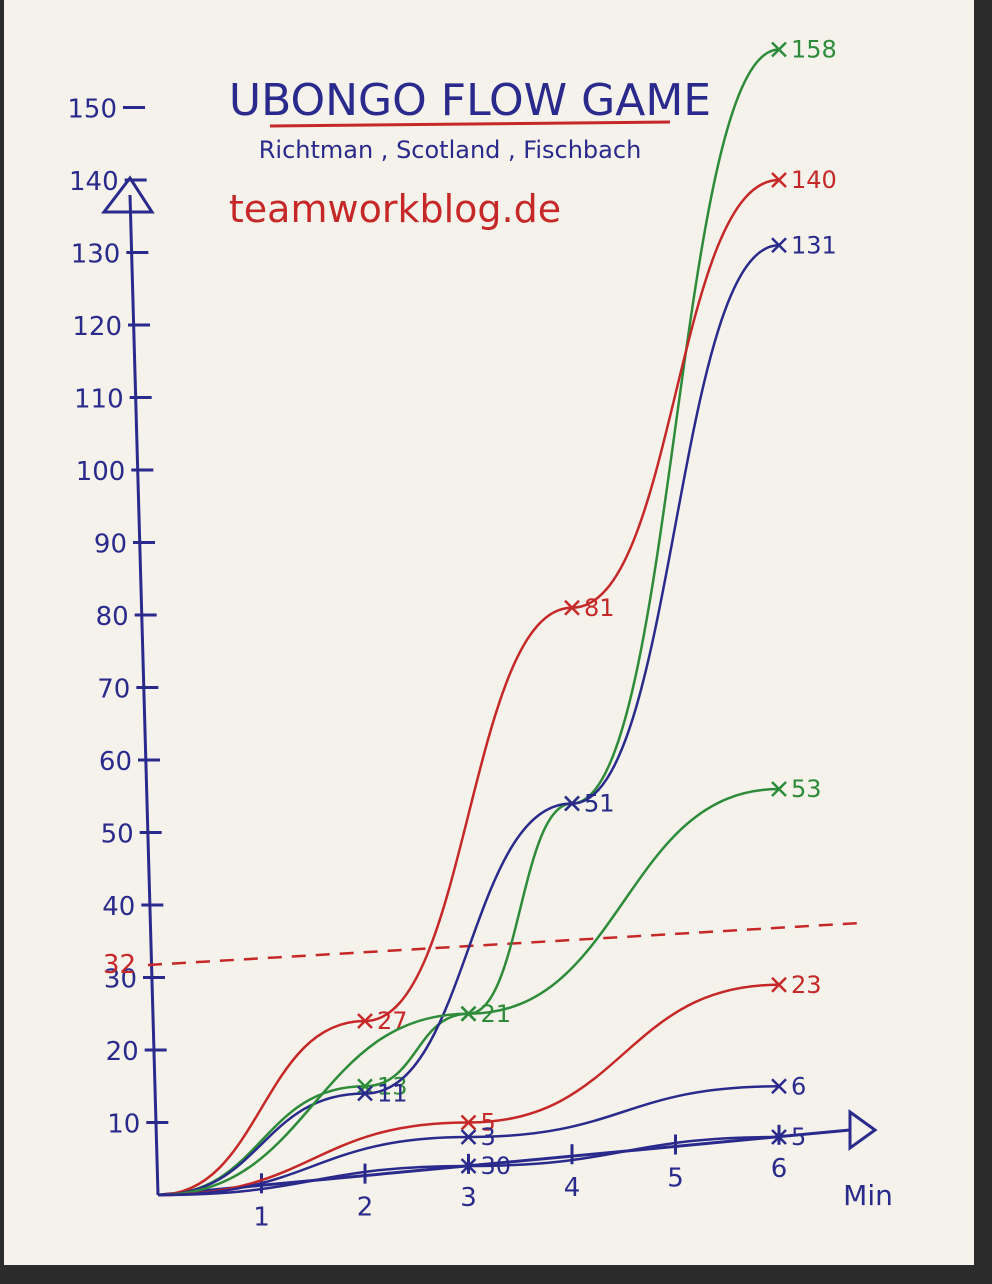  What do you see at coordinates (144, 695) in the screenshot?
I see `y-axis` at bounding box center [144, 695].